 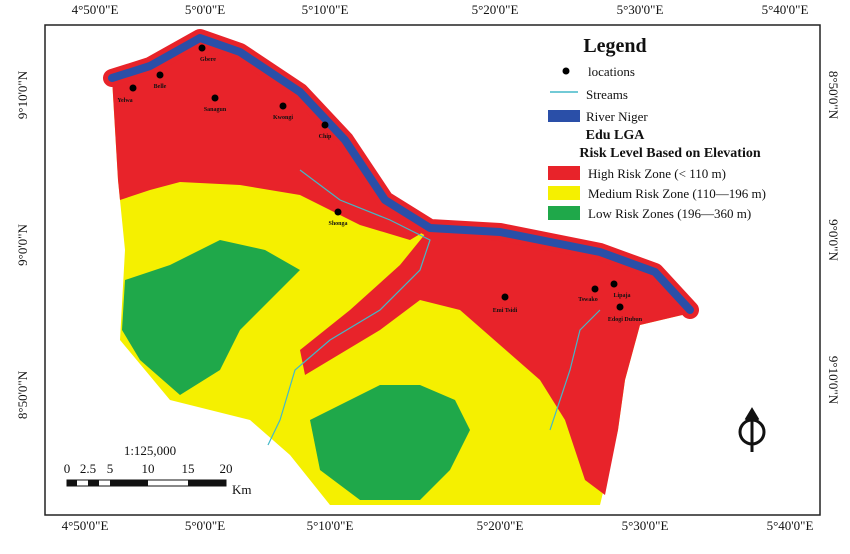 I want to click on location-label: Shonga, so click(x=337, y=224).